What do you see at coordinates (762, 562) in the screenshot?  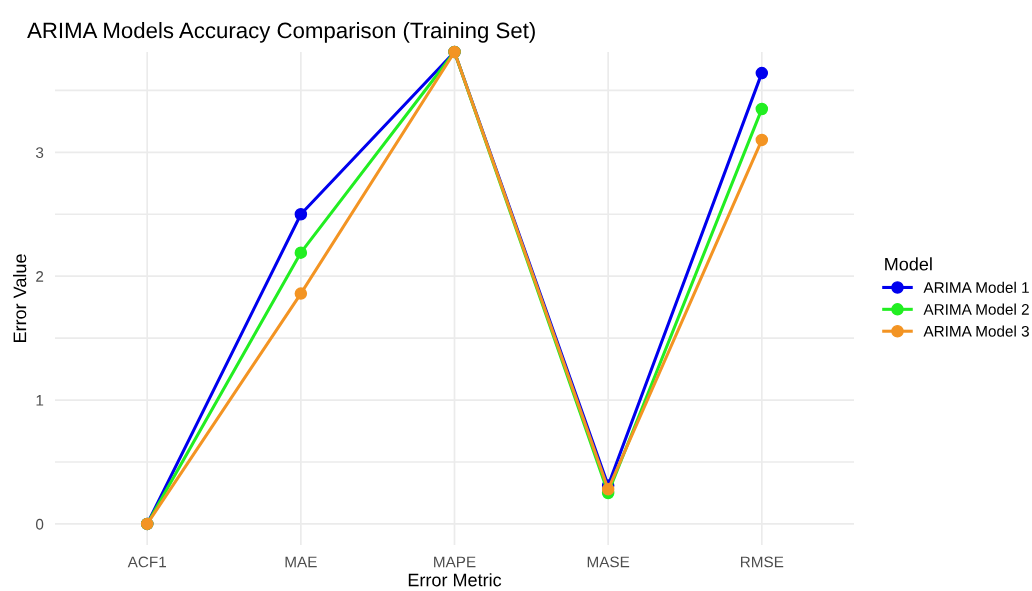 I see `x-tick-label: RMSE` at bounding box center [762, 562].